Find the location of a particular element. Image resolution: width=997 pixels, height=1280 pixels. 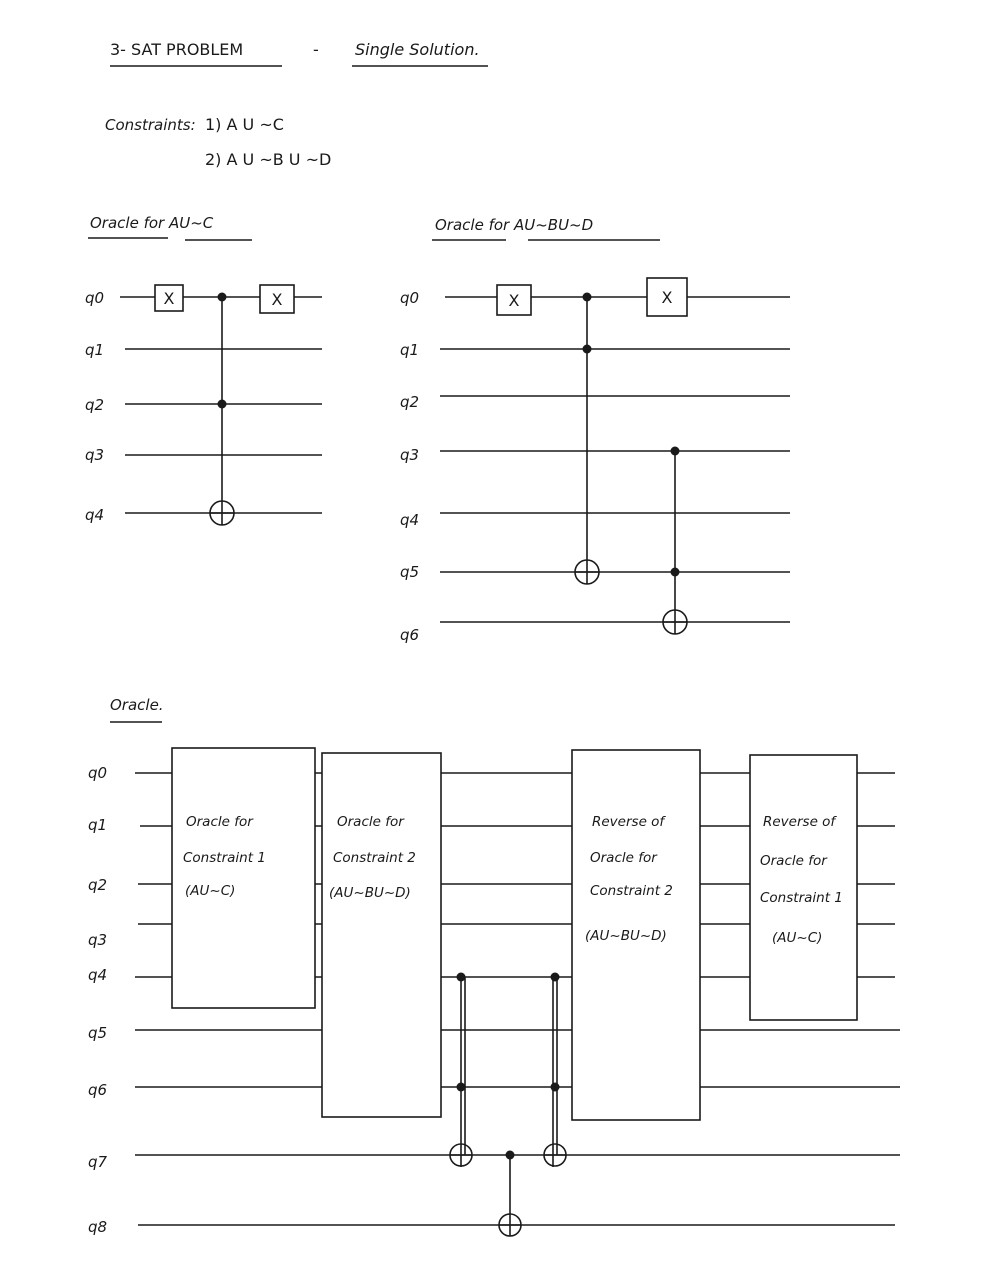

box-3-line-4: (AU~BU~D) is located at coordinates (626, 936).